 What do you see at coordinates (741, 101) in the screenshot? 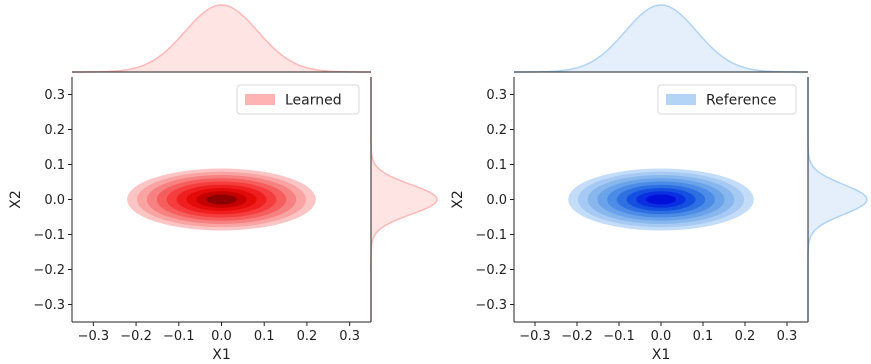
I see `legend-label: Reference` at bounding box center [741, 101].